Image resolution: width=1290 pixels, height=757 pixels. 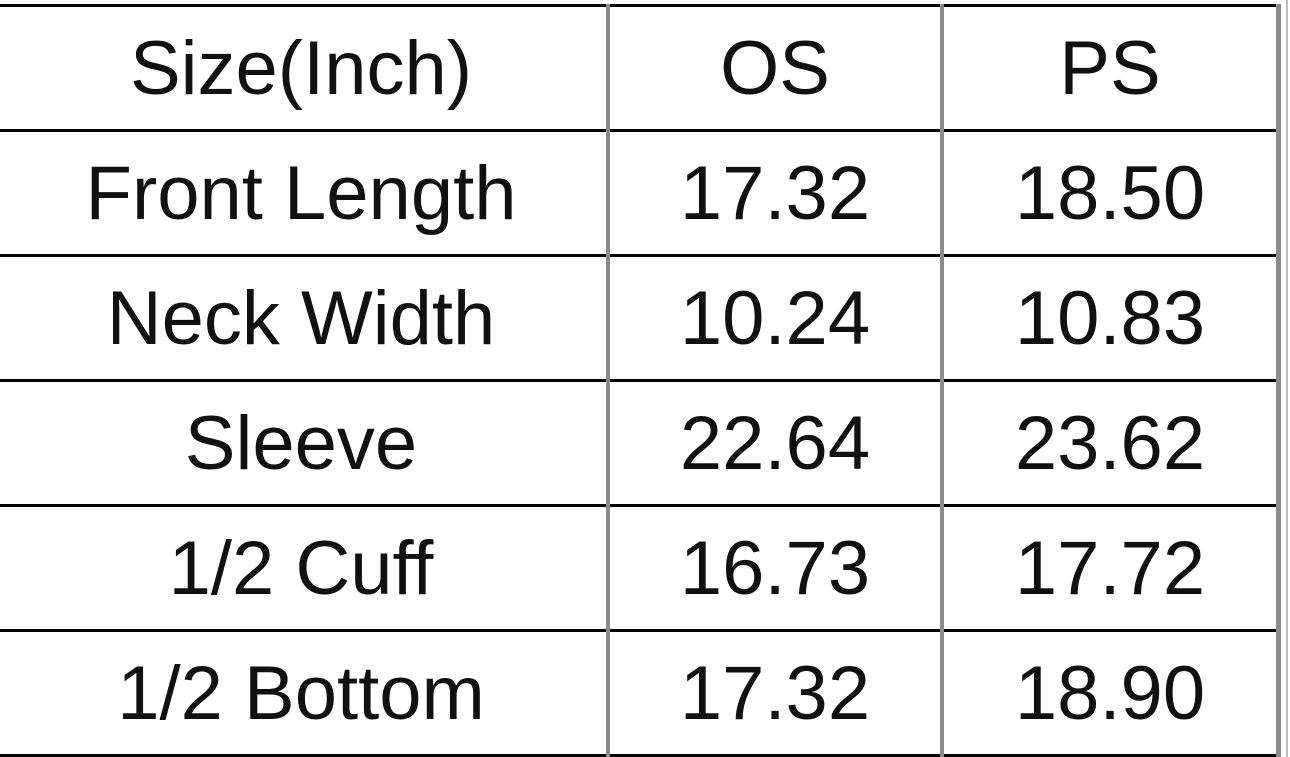 What do you see at coordinates (776, 318) in the screenshot?
I see `cell-os: 10.24` at bounding box center [776, 318].